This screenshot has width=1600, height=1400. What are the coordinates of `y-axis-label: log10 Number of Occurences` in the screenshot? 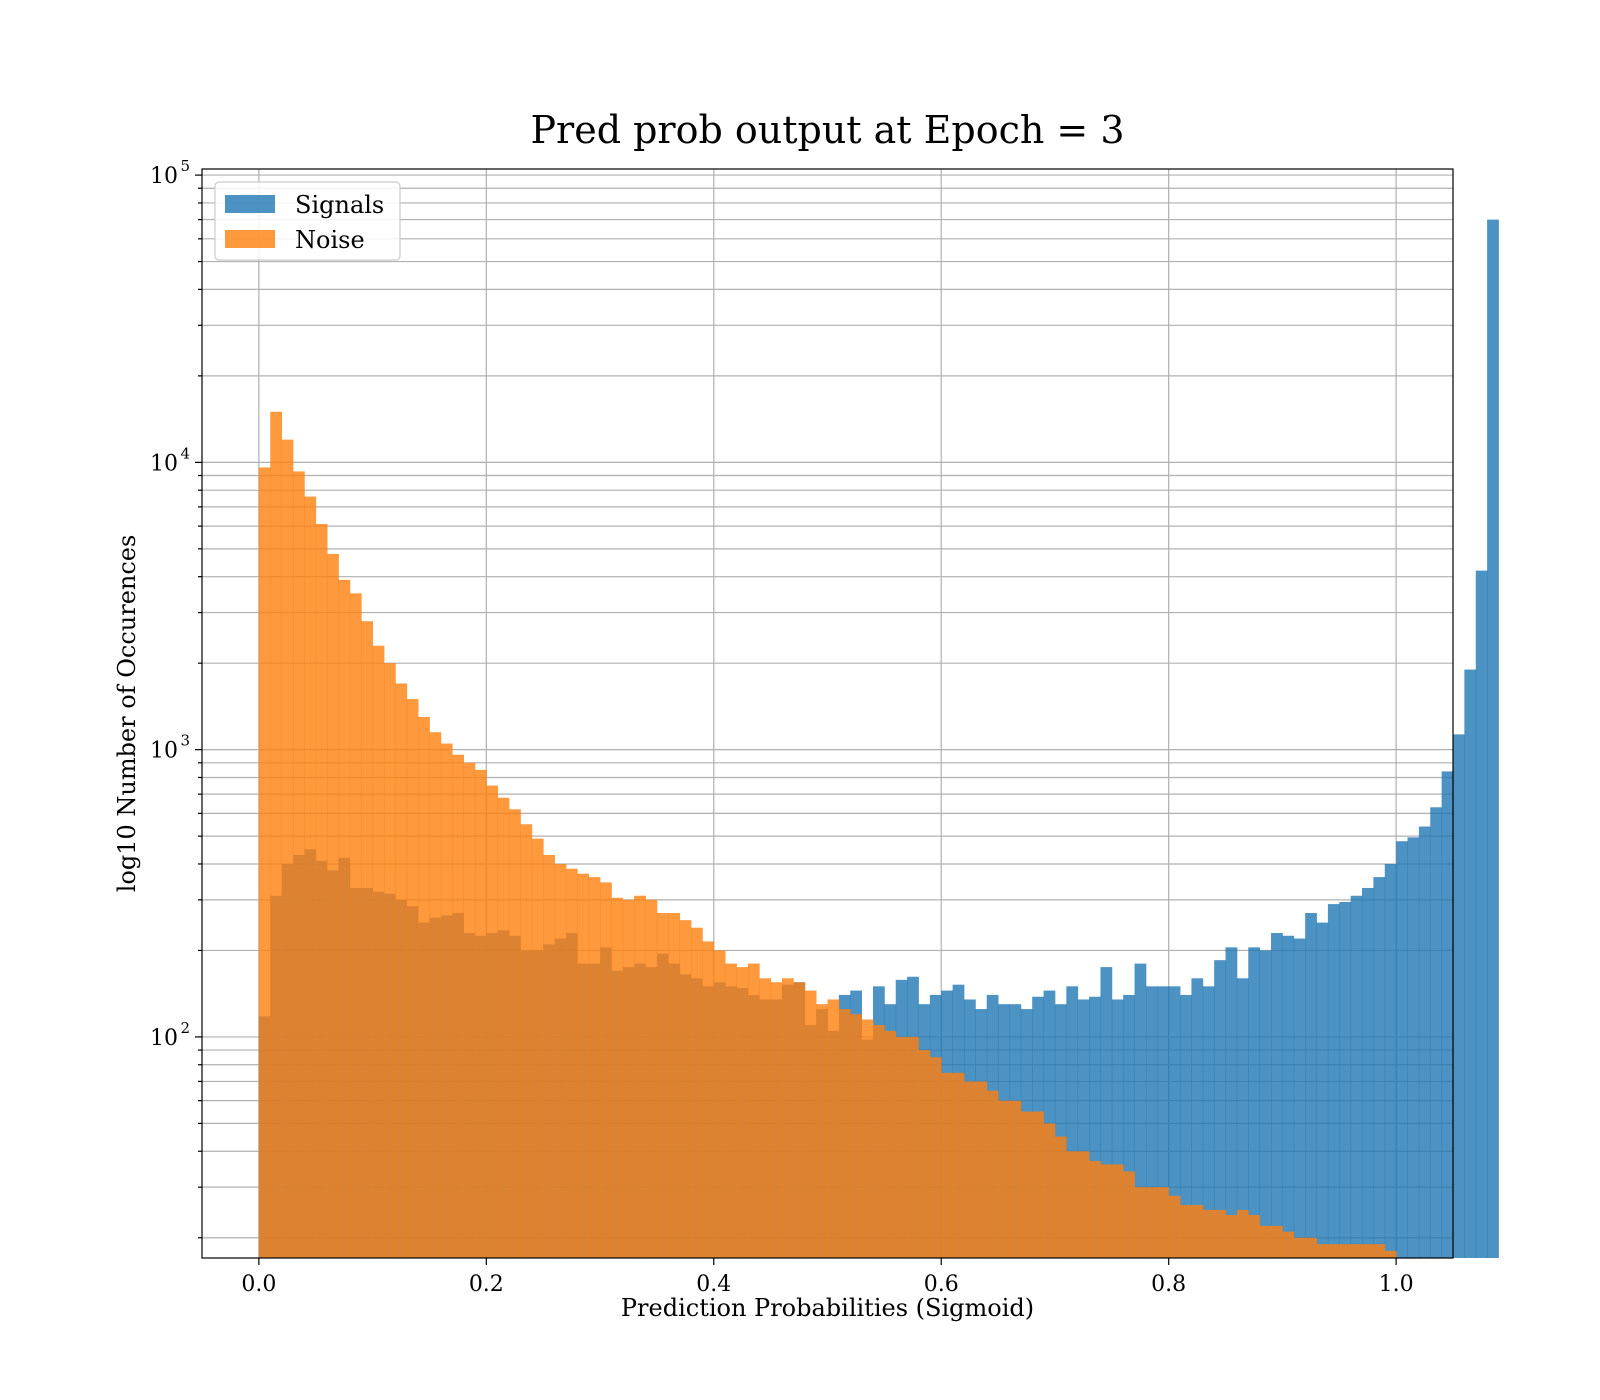 It's located at (127, 714).